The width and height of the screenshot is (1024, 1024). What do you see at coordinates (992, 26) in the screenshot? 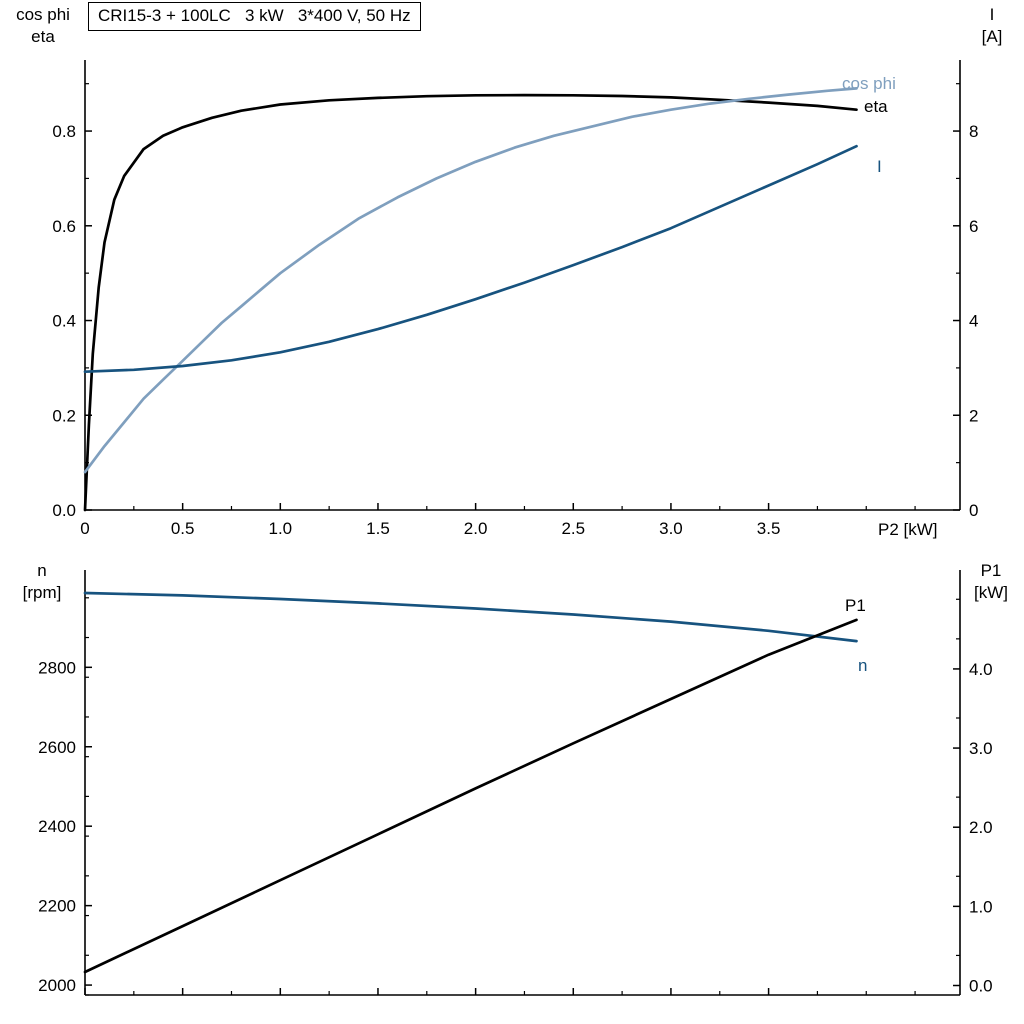
I see `top-right-axis-header: I [A]` at bounding box center [992, 26].